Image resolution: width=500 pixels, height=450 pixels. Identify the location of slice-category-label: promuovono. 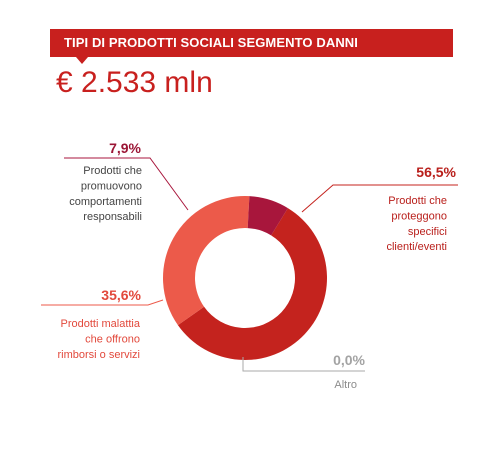
(111, 186).